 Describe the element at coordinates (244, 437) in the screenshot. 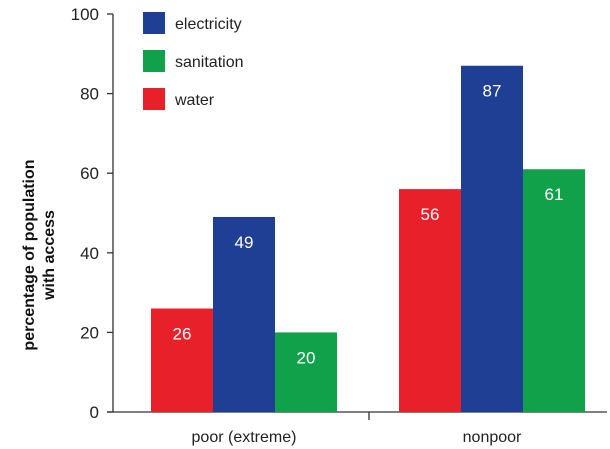

I see `x-category-label: poor (extreme)` at that location.